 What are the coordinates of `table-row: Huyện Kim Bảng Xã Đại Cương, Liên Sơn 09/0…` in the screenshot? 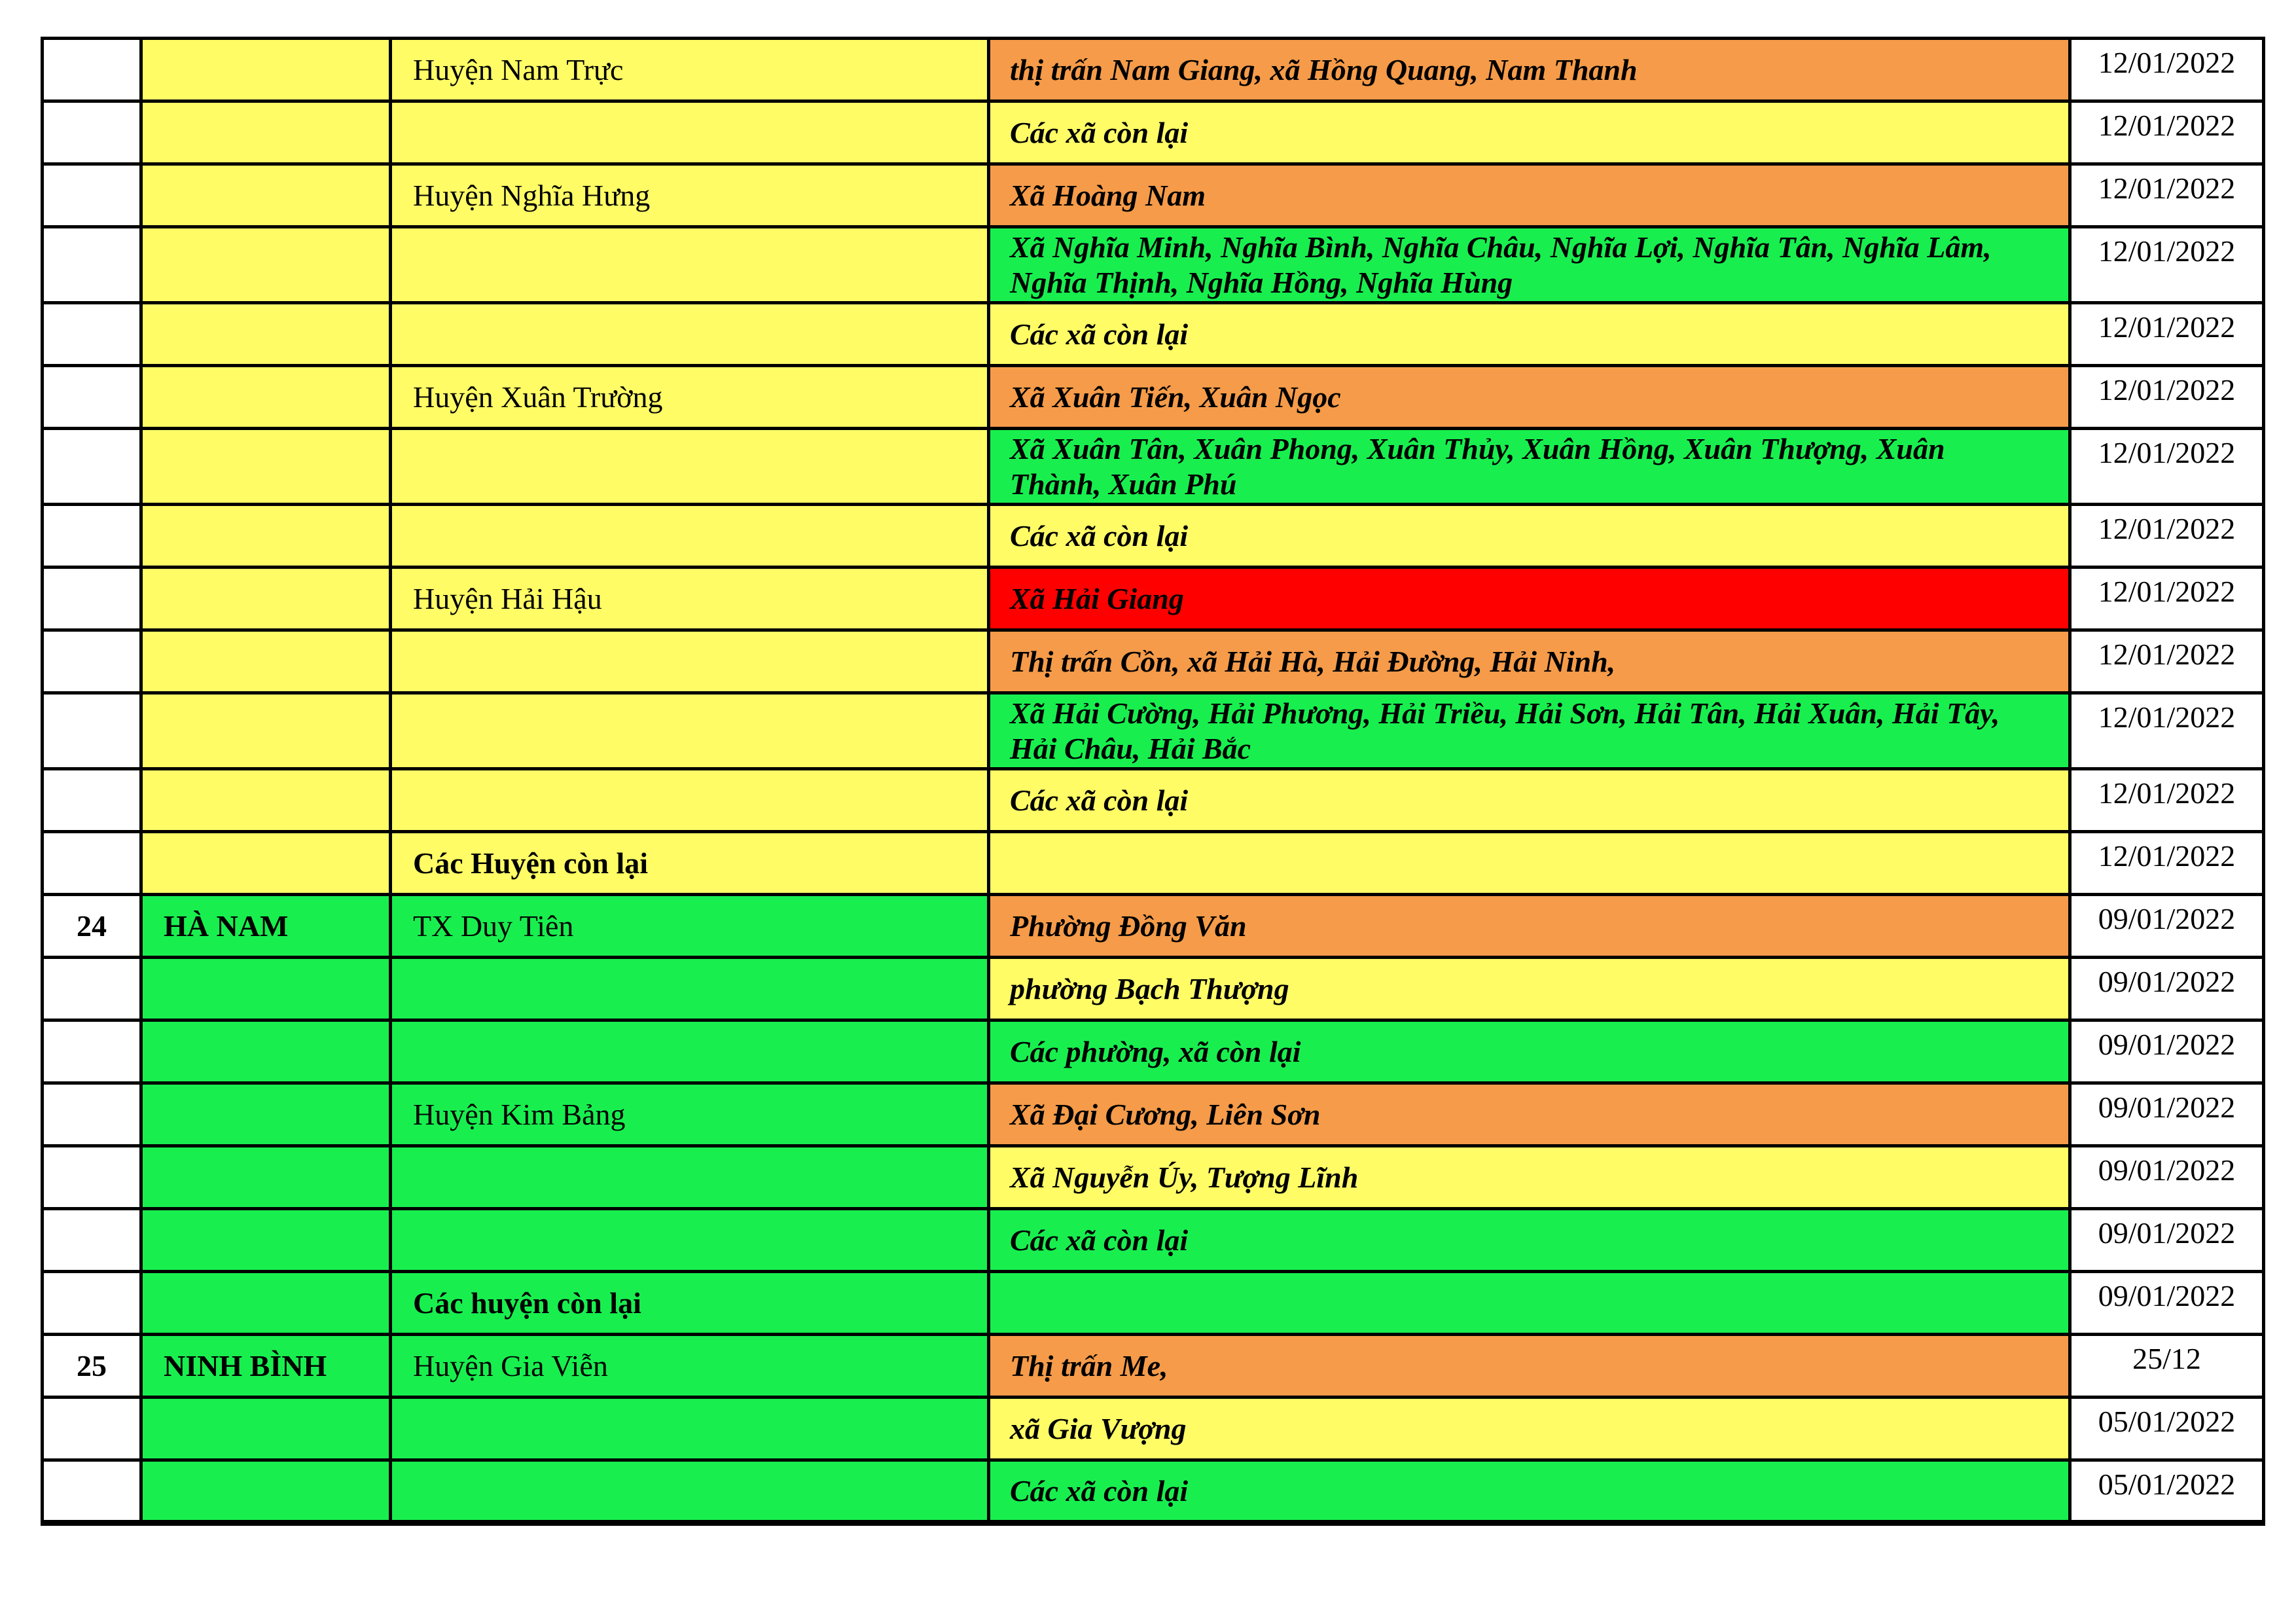 It's located at (1153, 1114).